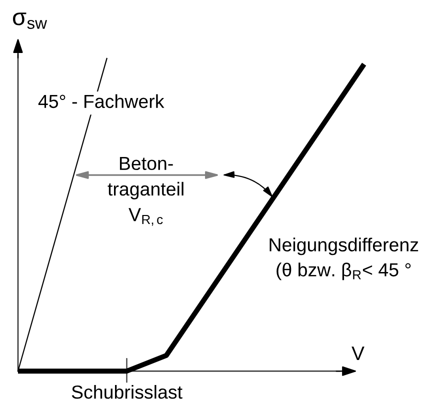 The image size is (425, 409). I want to click on y-axis-title: σ$_{sw}$, so click(30, 20).